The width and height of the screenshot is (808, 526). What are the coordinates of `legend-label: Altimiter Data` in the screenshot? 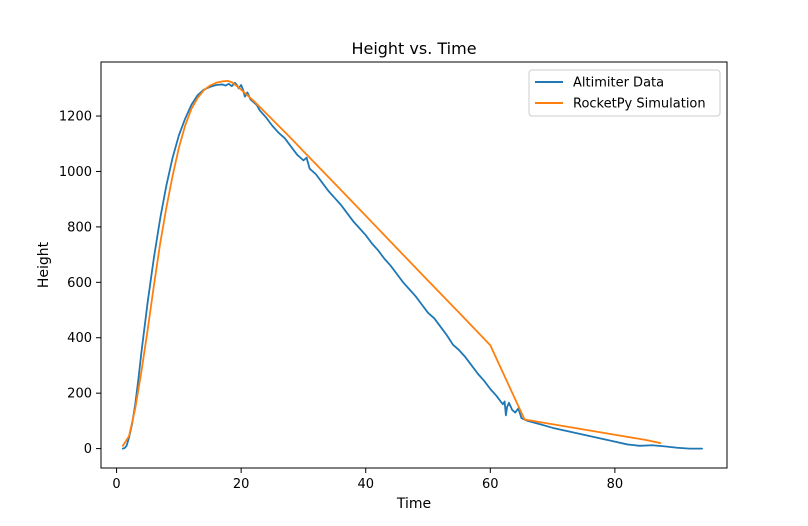 It's located at (618, 83).